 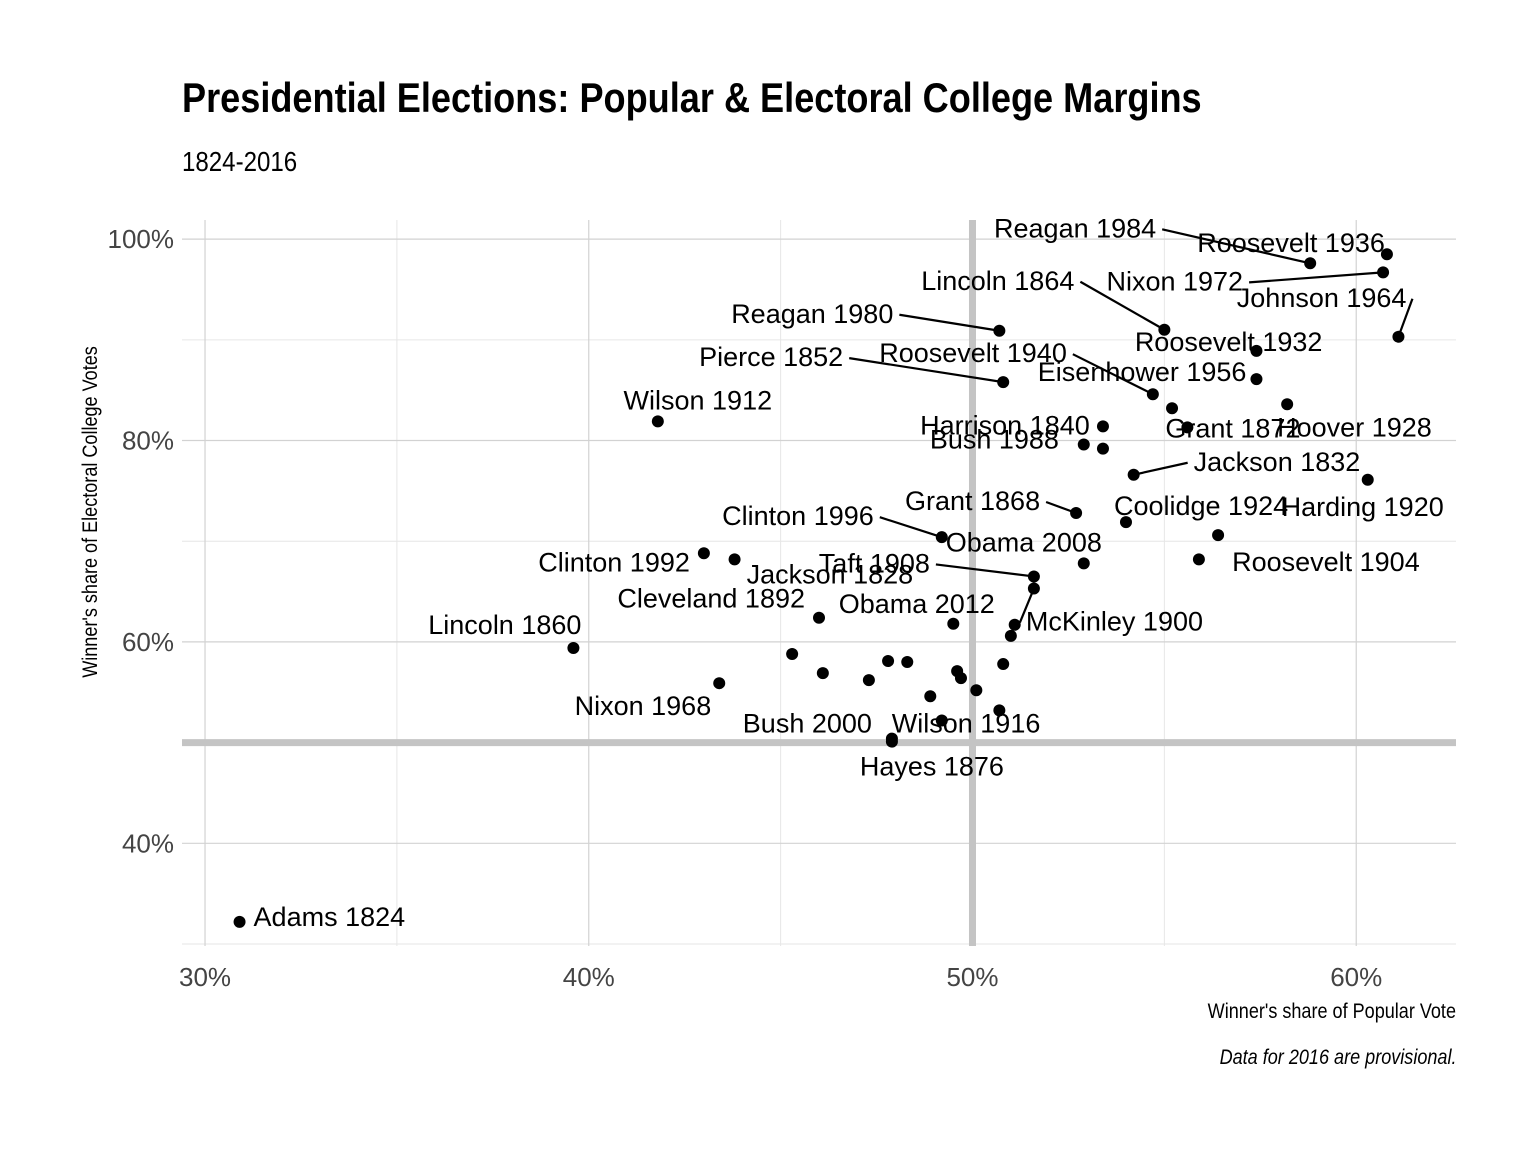 What do you see at coordinates (643, 706) in the screenshot?
I see `data-label: Nixon 1968` at bounding box center [643, 706].